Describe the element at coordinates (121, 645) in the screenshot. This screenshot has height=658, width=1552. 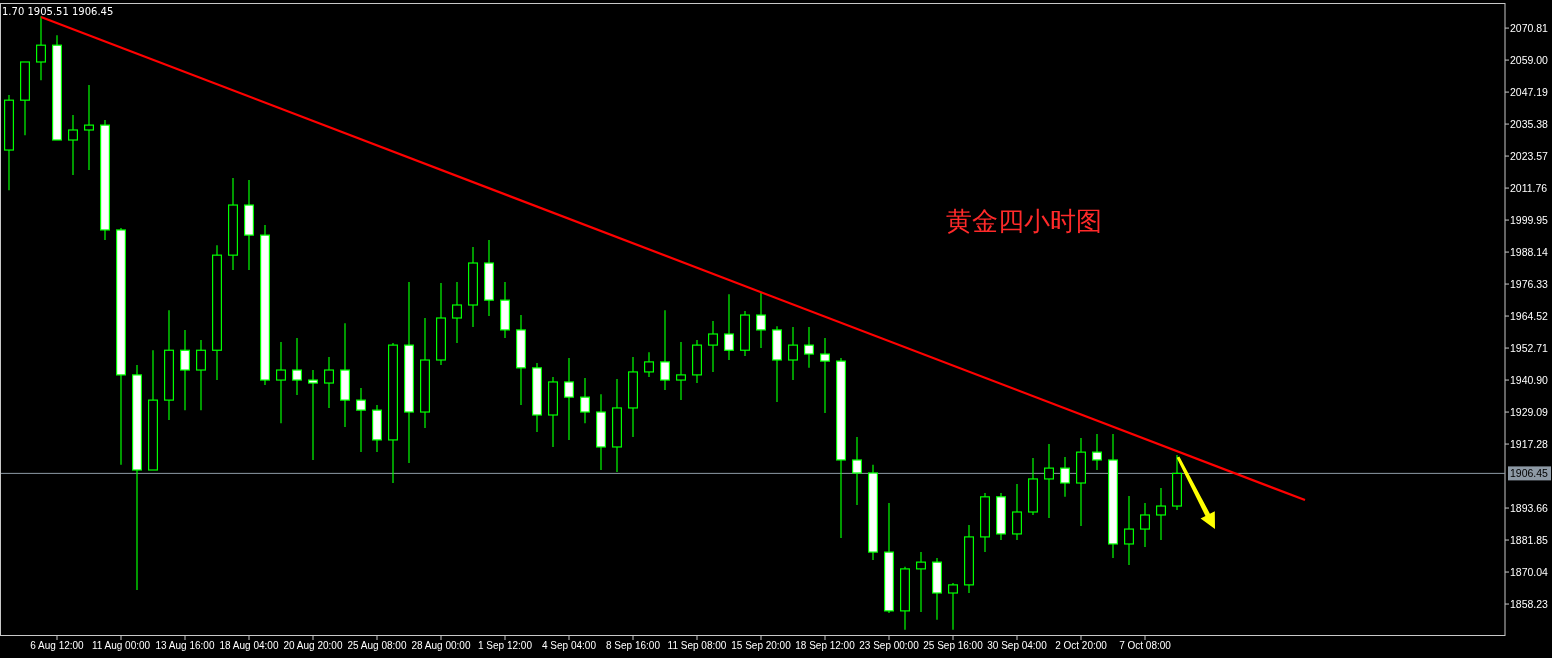
I see `x-tick-label: 11 Aug 00:00` at that location.